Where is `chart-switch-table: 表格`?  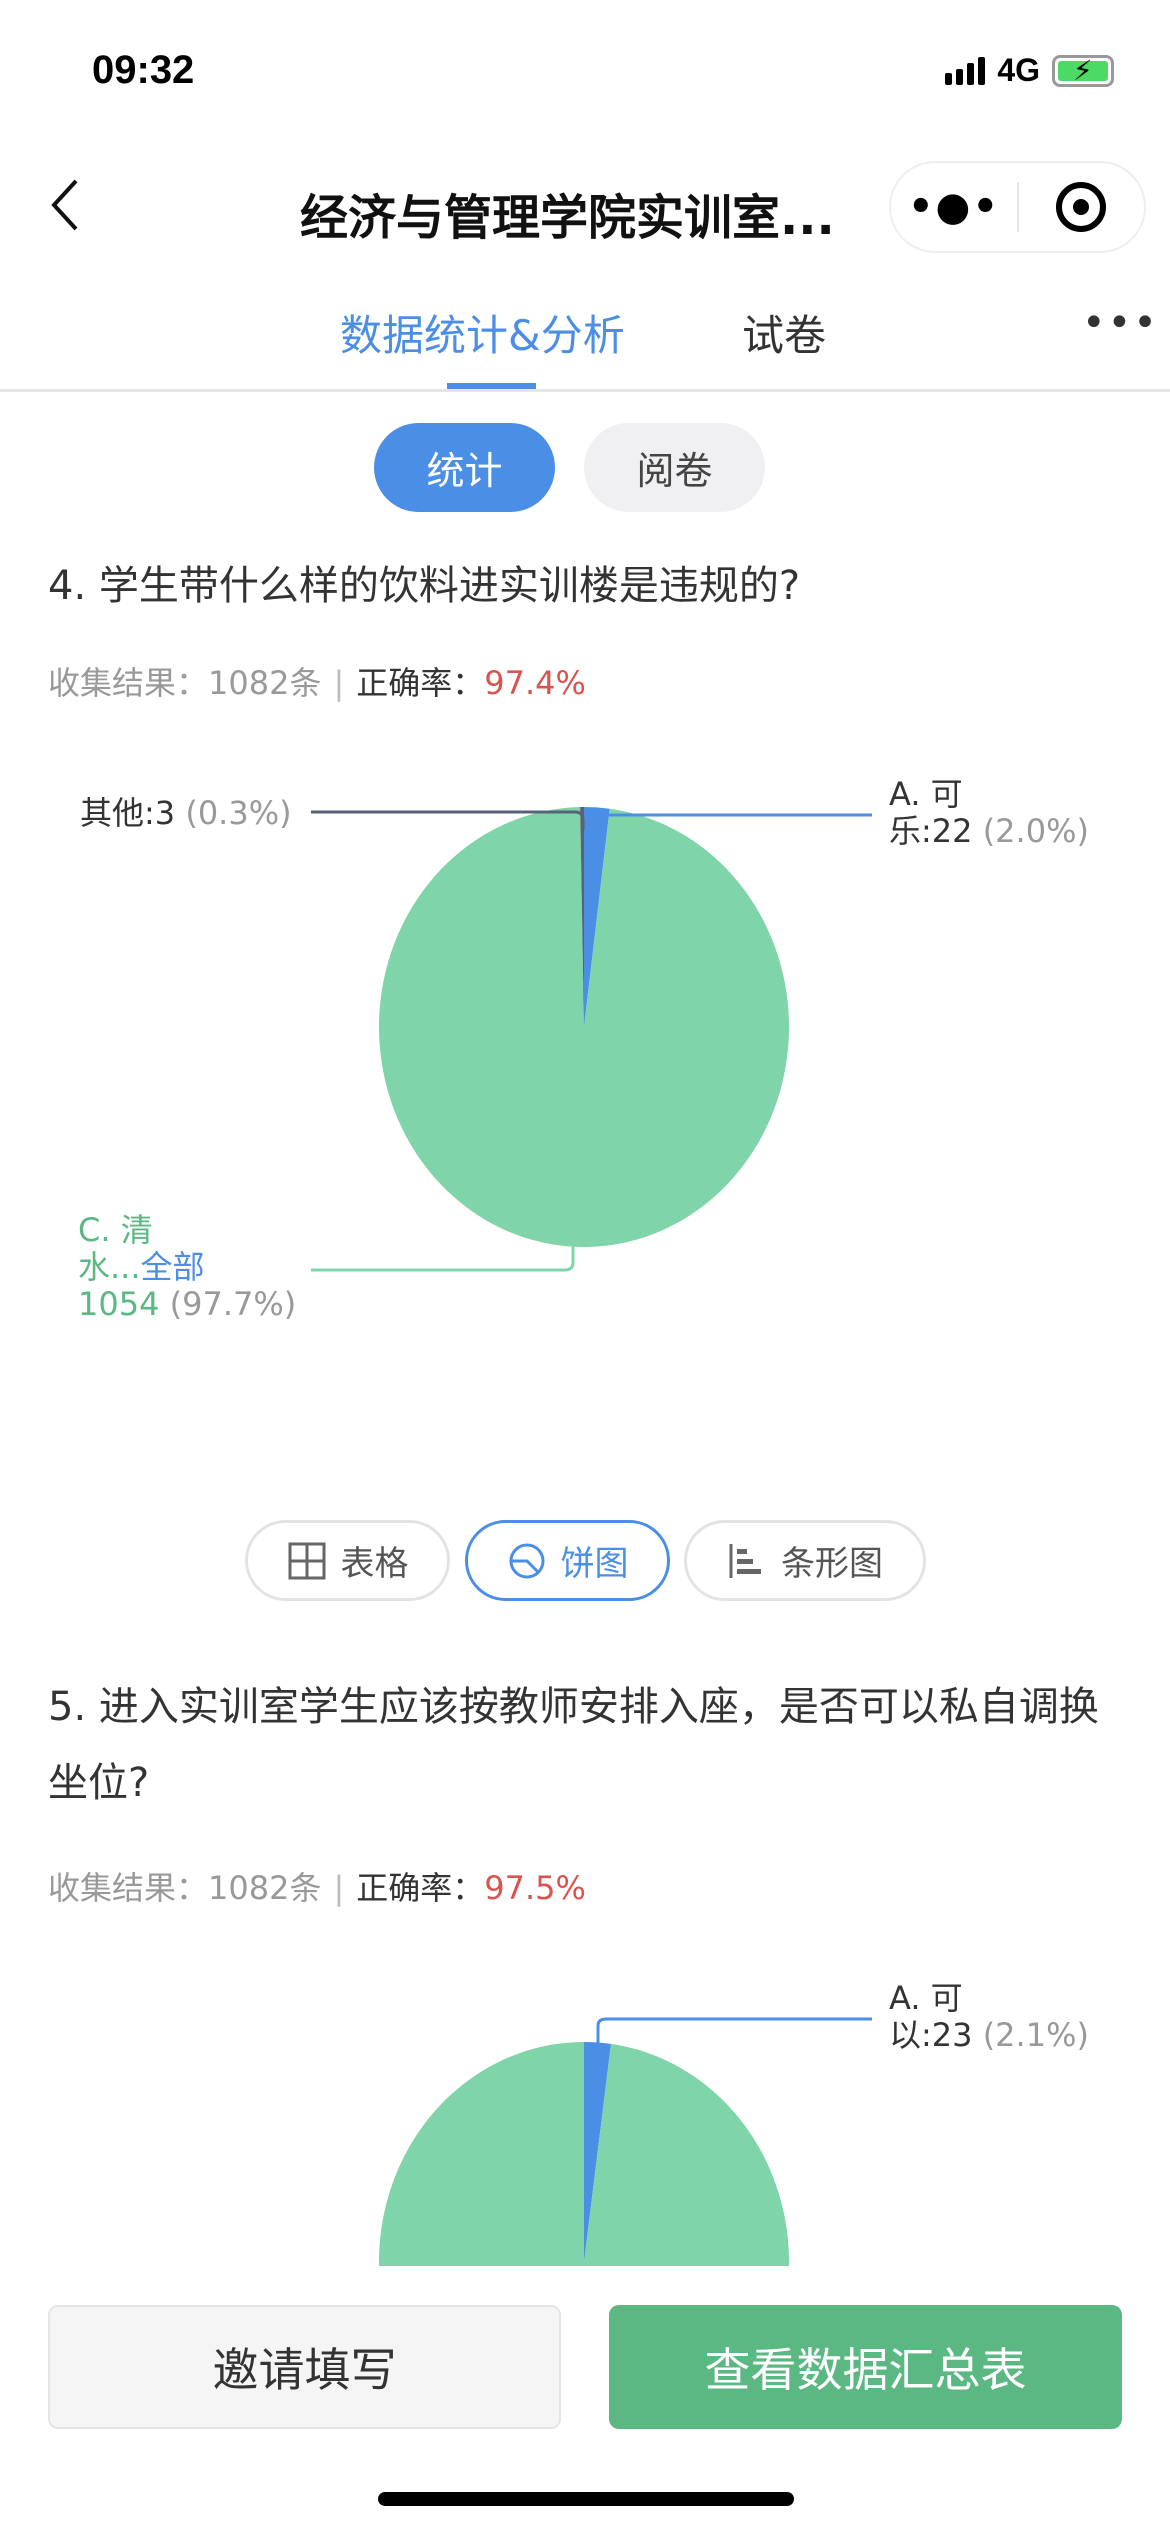 chart-switch-table: 表格 is located at coordinates (347, 1560).